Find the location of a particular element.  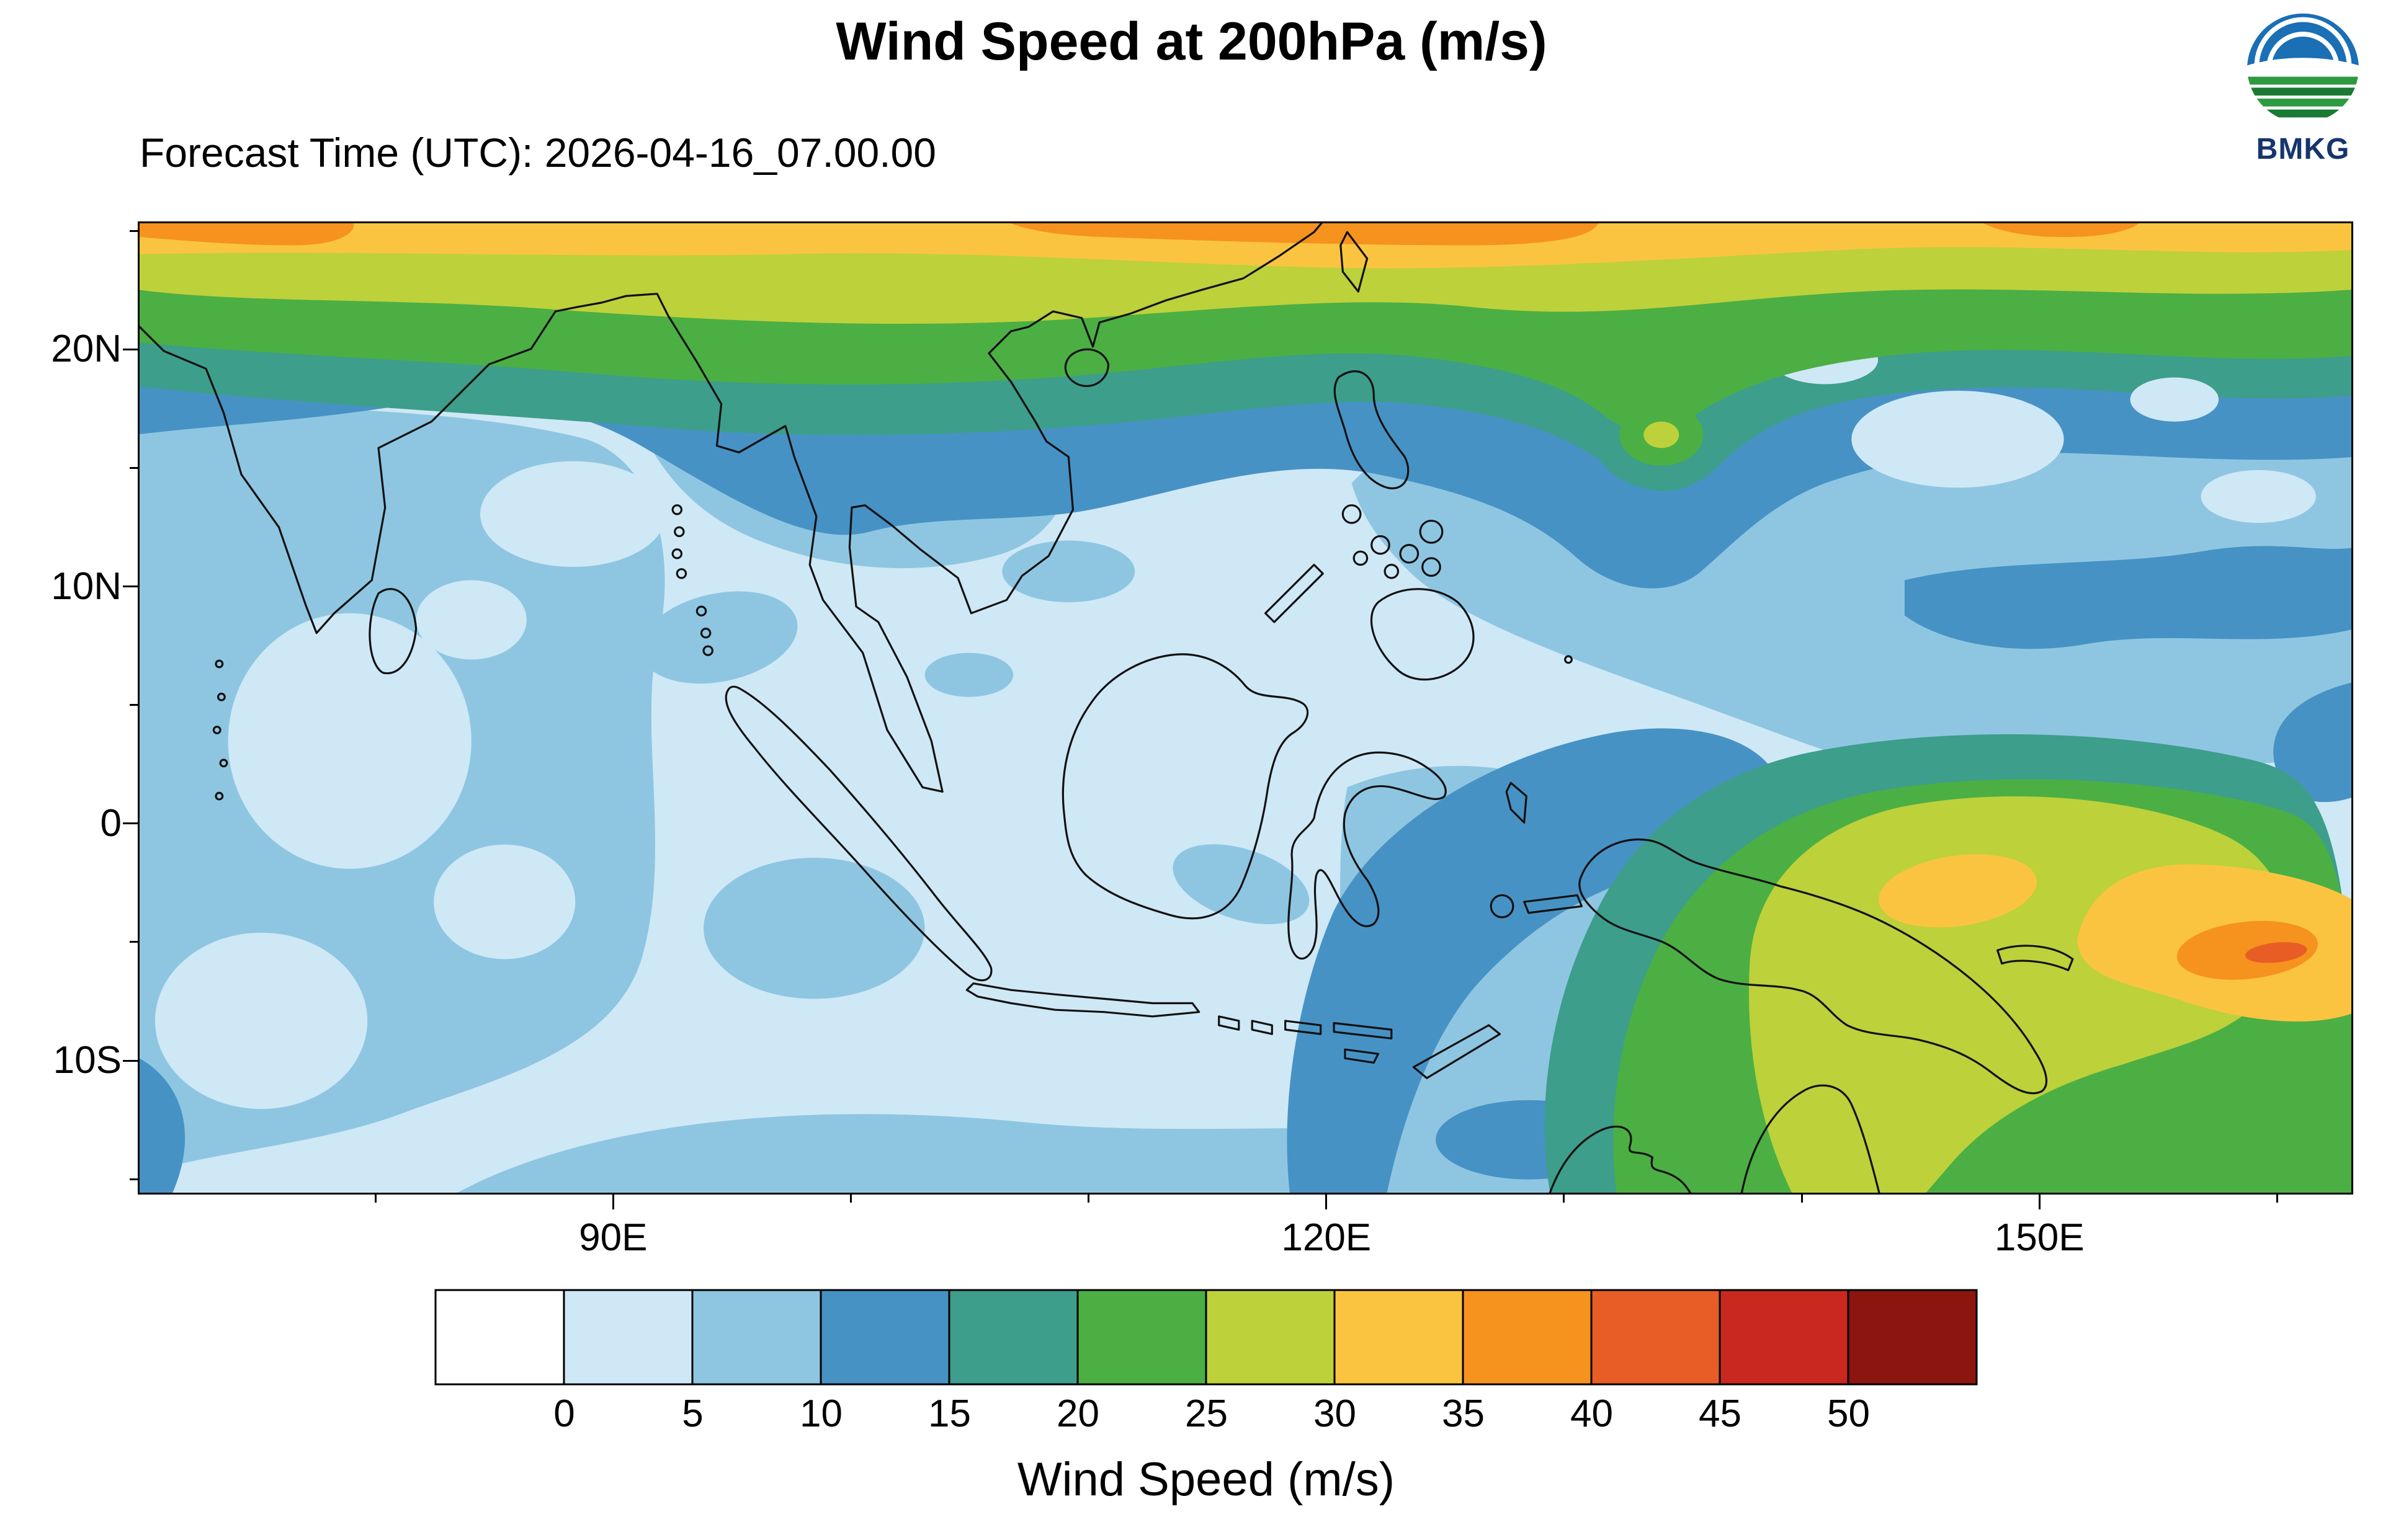

bmkg-logo: BMKG is located at coordinates (2303, 86).